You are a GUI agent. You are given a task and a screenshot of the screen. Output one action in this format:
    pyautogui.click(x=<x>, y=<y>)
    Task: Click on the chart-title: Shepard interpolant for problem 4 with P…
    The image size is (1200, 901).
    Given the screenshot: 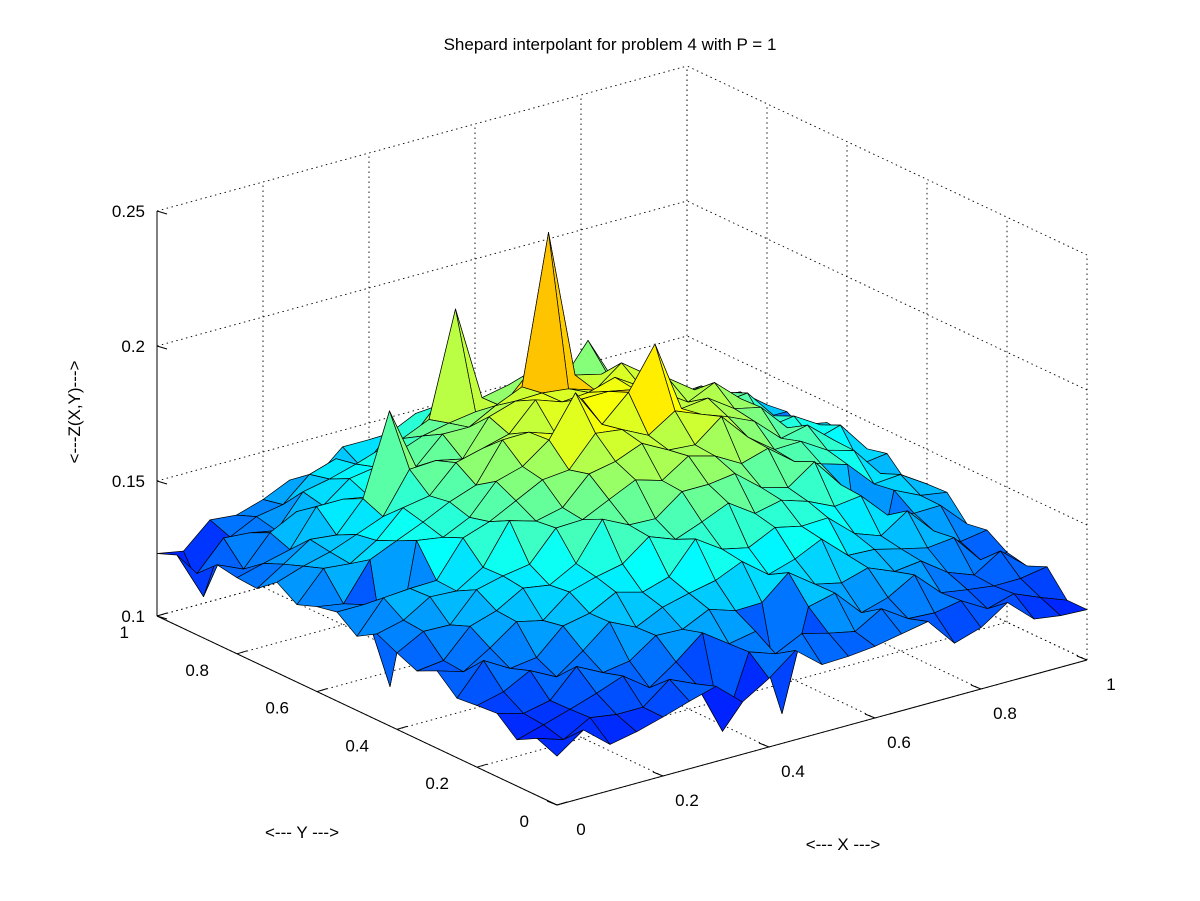 What is the action you would take?
    pyautogui.click(x=610, y=44)
    